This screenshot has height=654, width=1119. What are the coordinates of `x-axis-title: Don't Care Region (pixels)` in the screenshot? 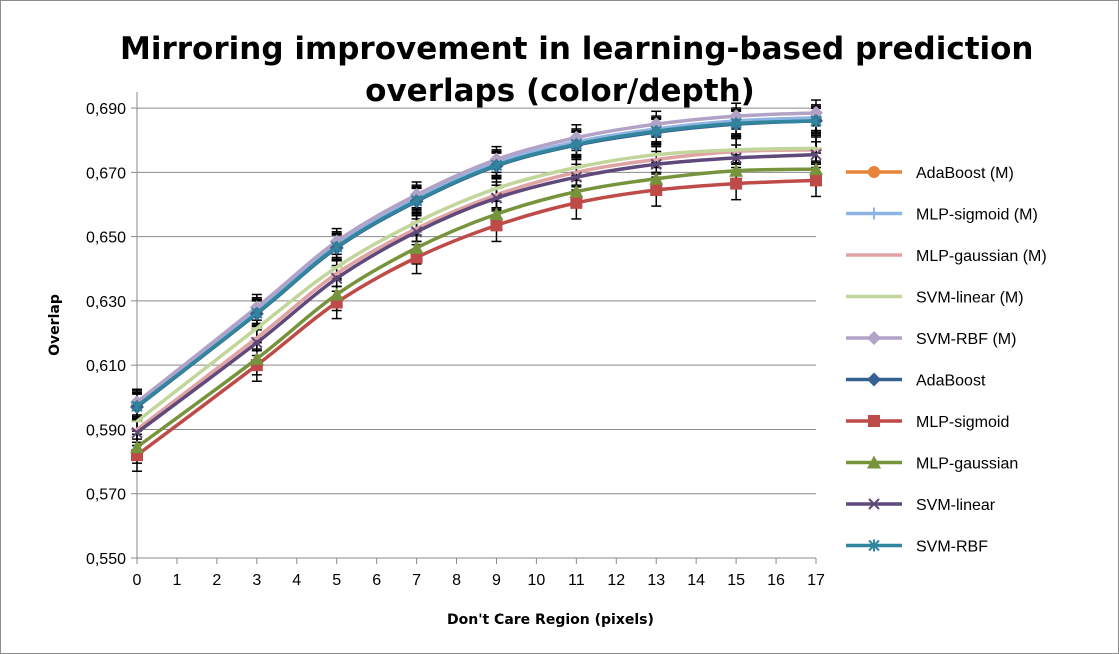 It's located at (550, 620).